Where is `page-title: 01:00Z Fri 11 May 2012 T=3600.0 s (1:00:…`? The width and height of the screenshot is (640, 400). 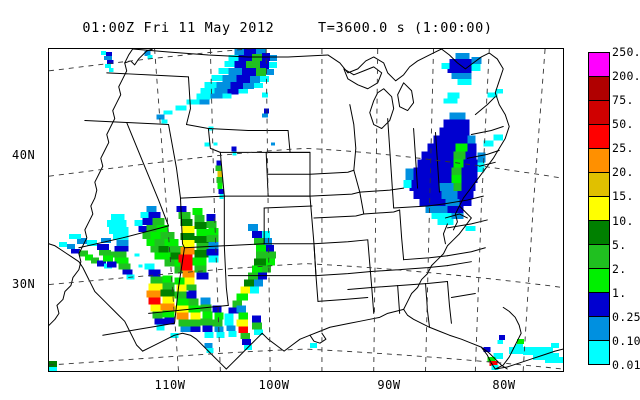
page-title: 01:00Z Fri 11 May 2012 T=3600.0 s (1:00:… is located at coordinates (287, 28).